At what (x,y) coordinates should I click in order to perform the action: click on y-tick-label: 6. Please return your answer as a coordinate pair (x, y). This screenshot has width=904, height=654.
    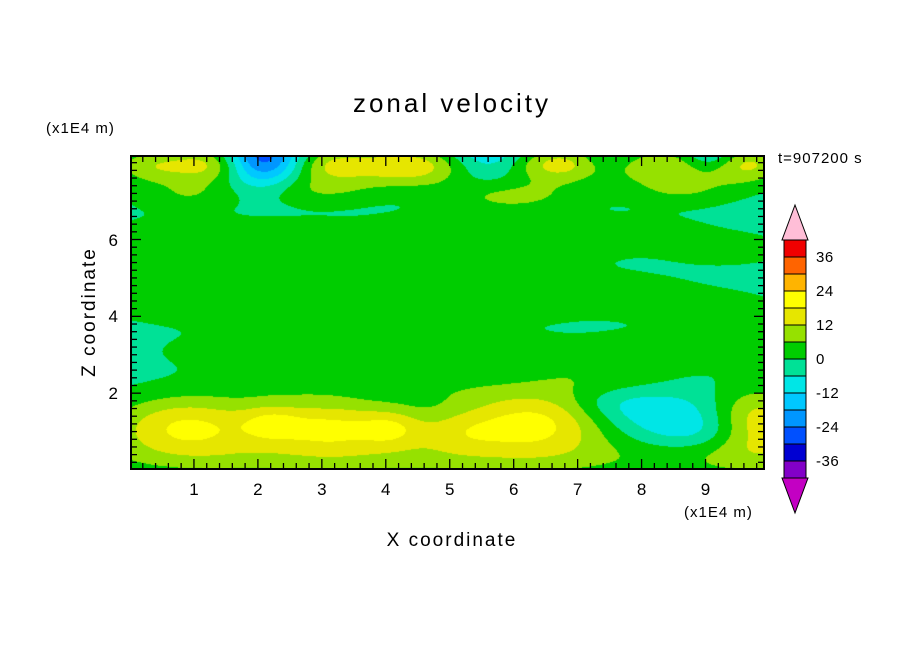
    Looking at the image, I should click on (113, 240).